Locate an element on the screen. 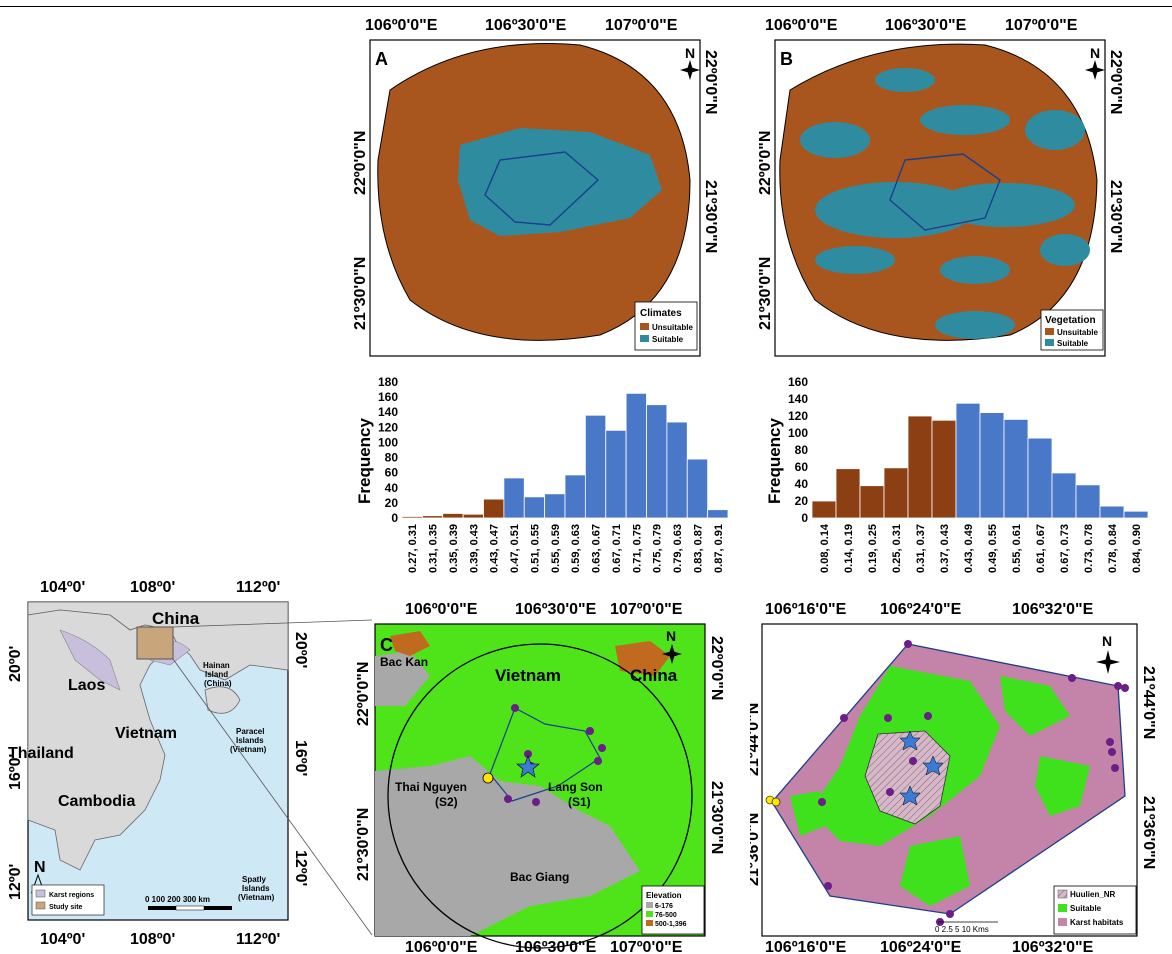  study-site-s2-points is located at coordinates (773, 801).